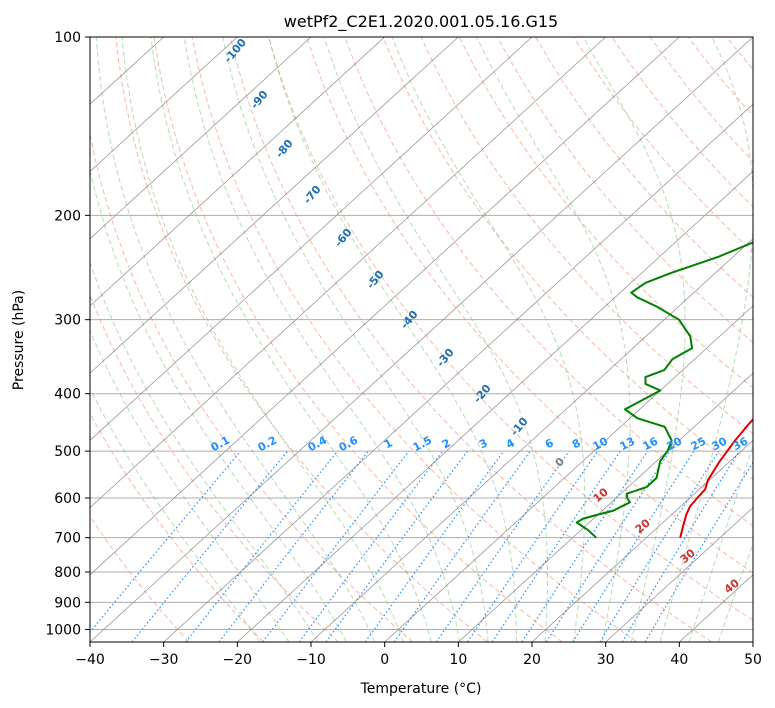  I want to click on mixing-ratio-label: 30, so click(720, 443).